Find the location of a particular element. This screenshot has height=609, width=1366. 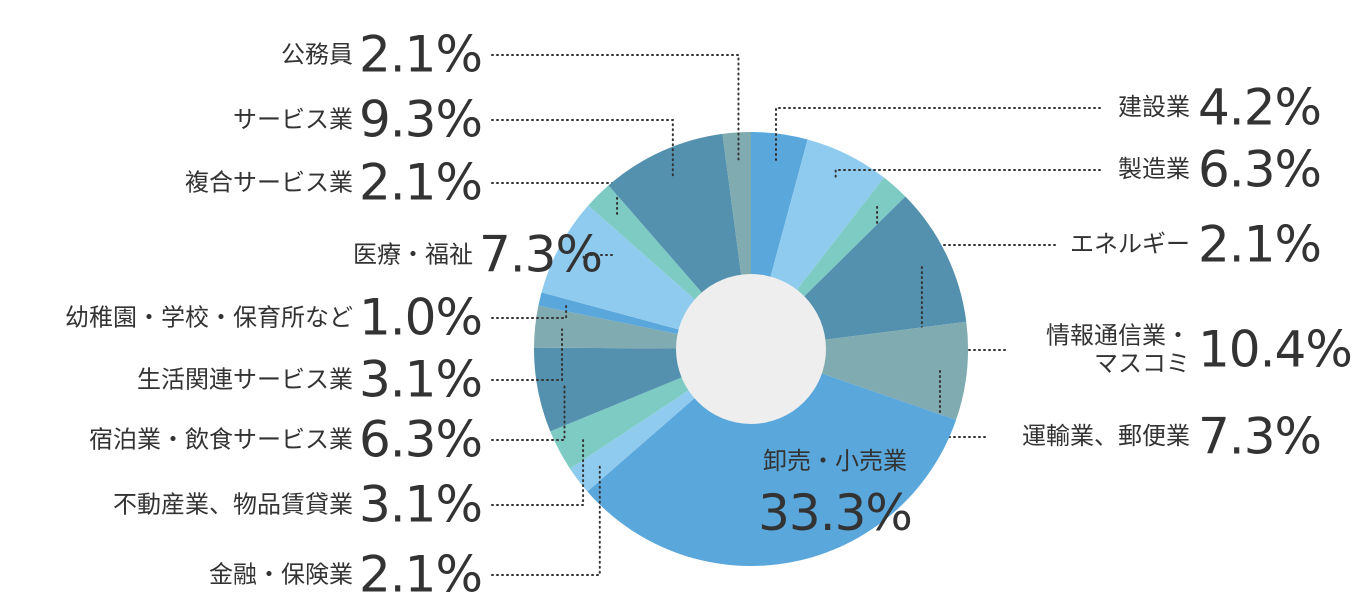

slice-value: 1.0% is located at coordinates (420, 317).